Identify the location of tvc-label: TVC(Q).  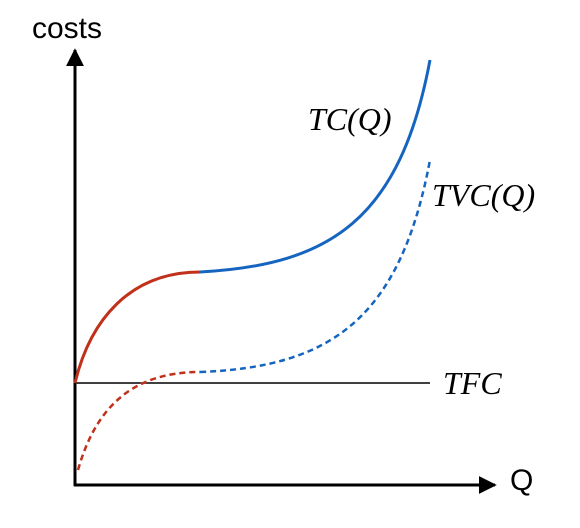
(483, 195).